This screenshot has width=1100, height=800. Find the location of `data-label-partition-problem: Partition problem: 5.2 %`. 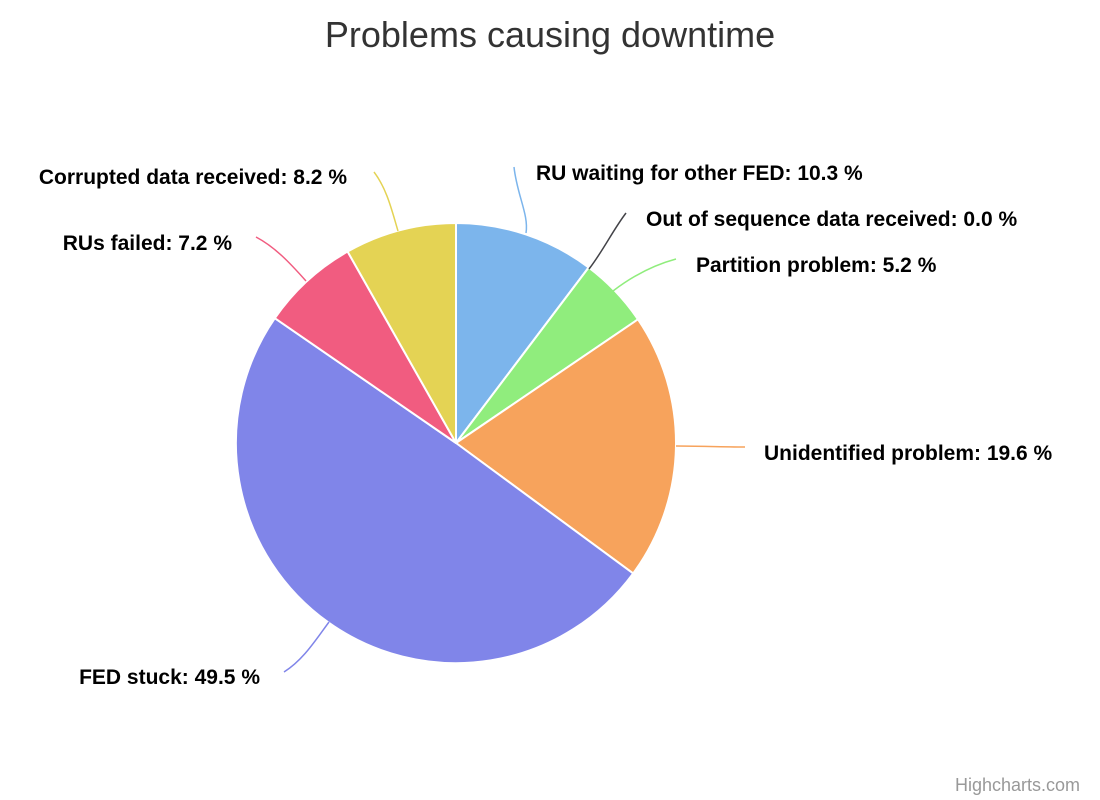

data-label-partition-problem: Partition problem: 5.2 % is located at coordinates (816, 265).